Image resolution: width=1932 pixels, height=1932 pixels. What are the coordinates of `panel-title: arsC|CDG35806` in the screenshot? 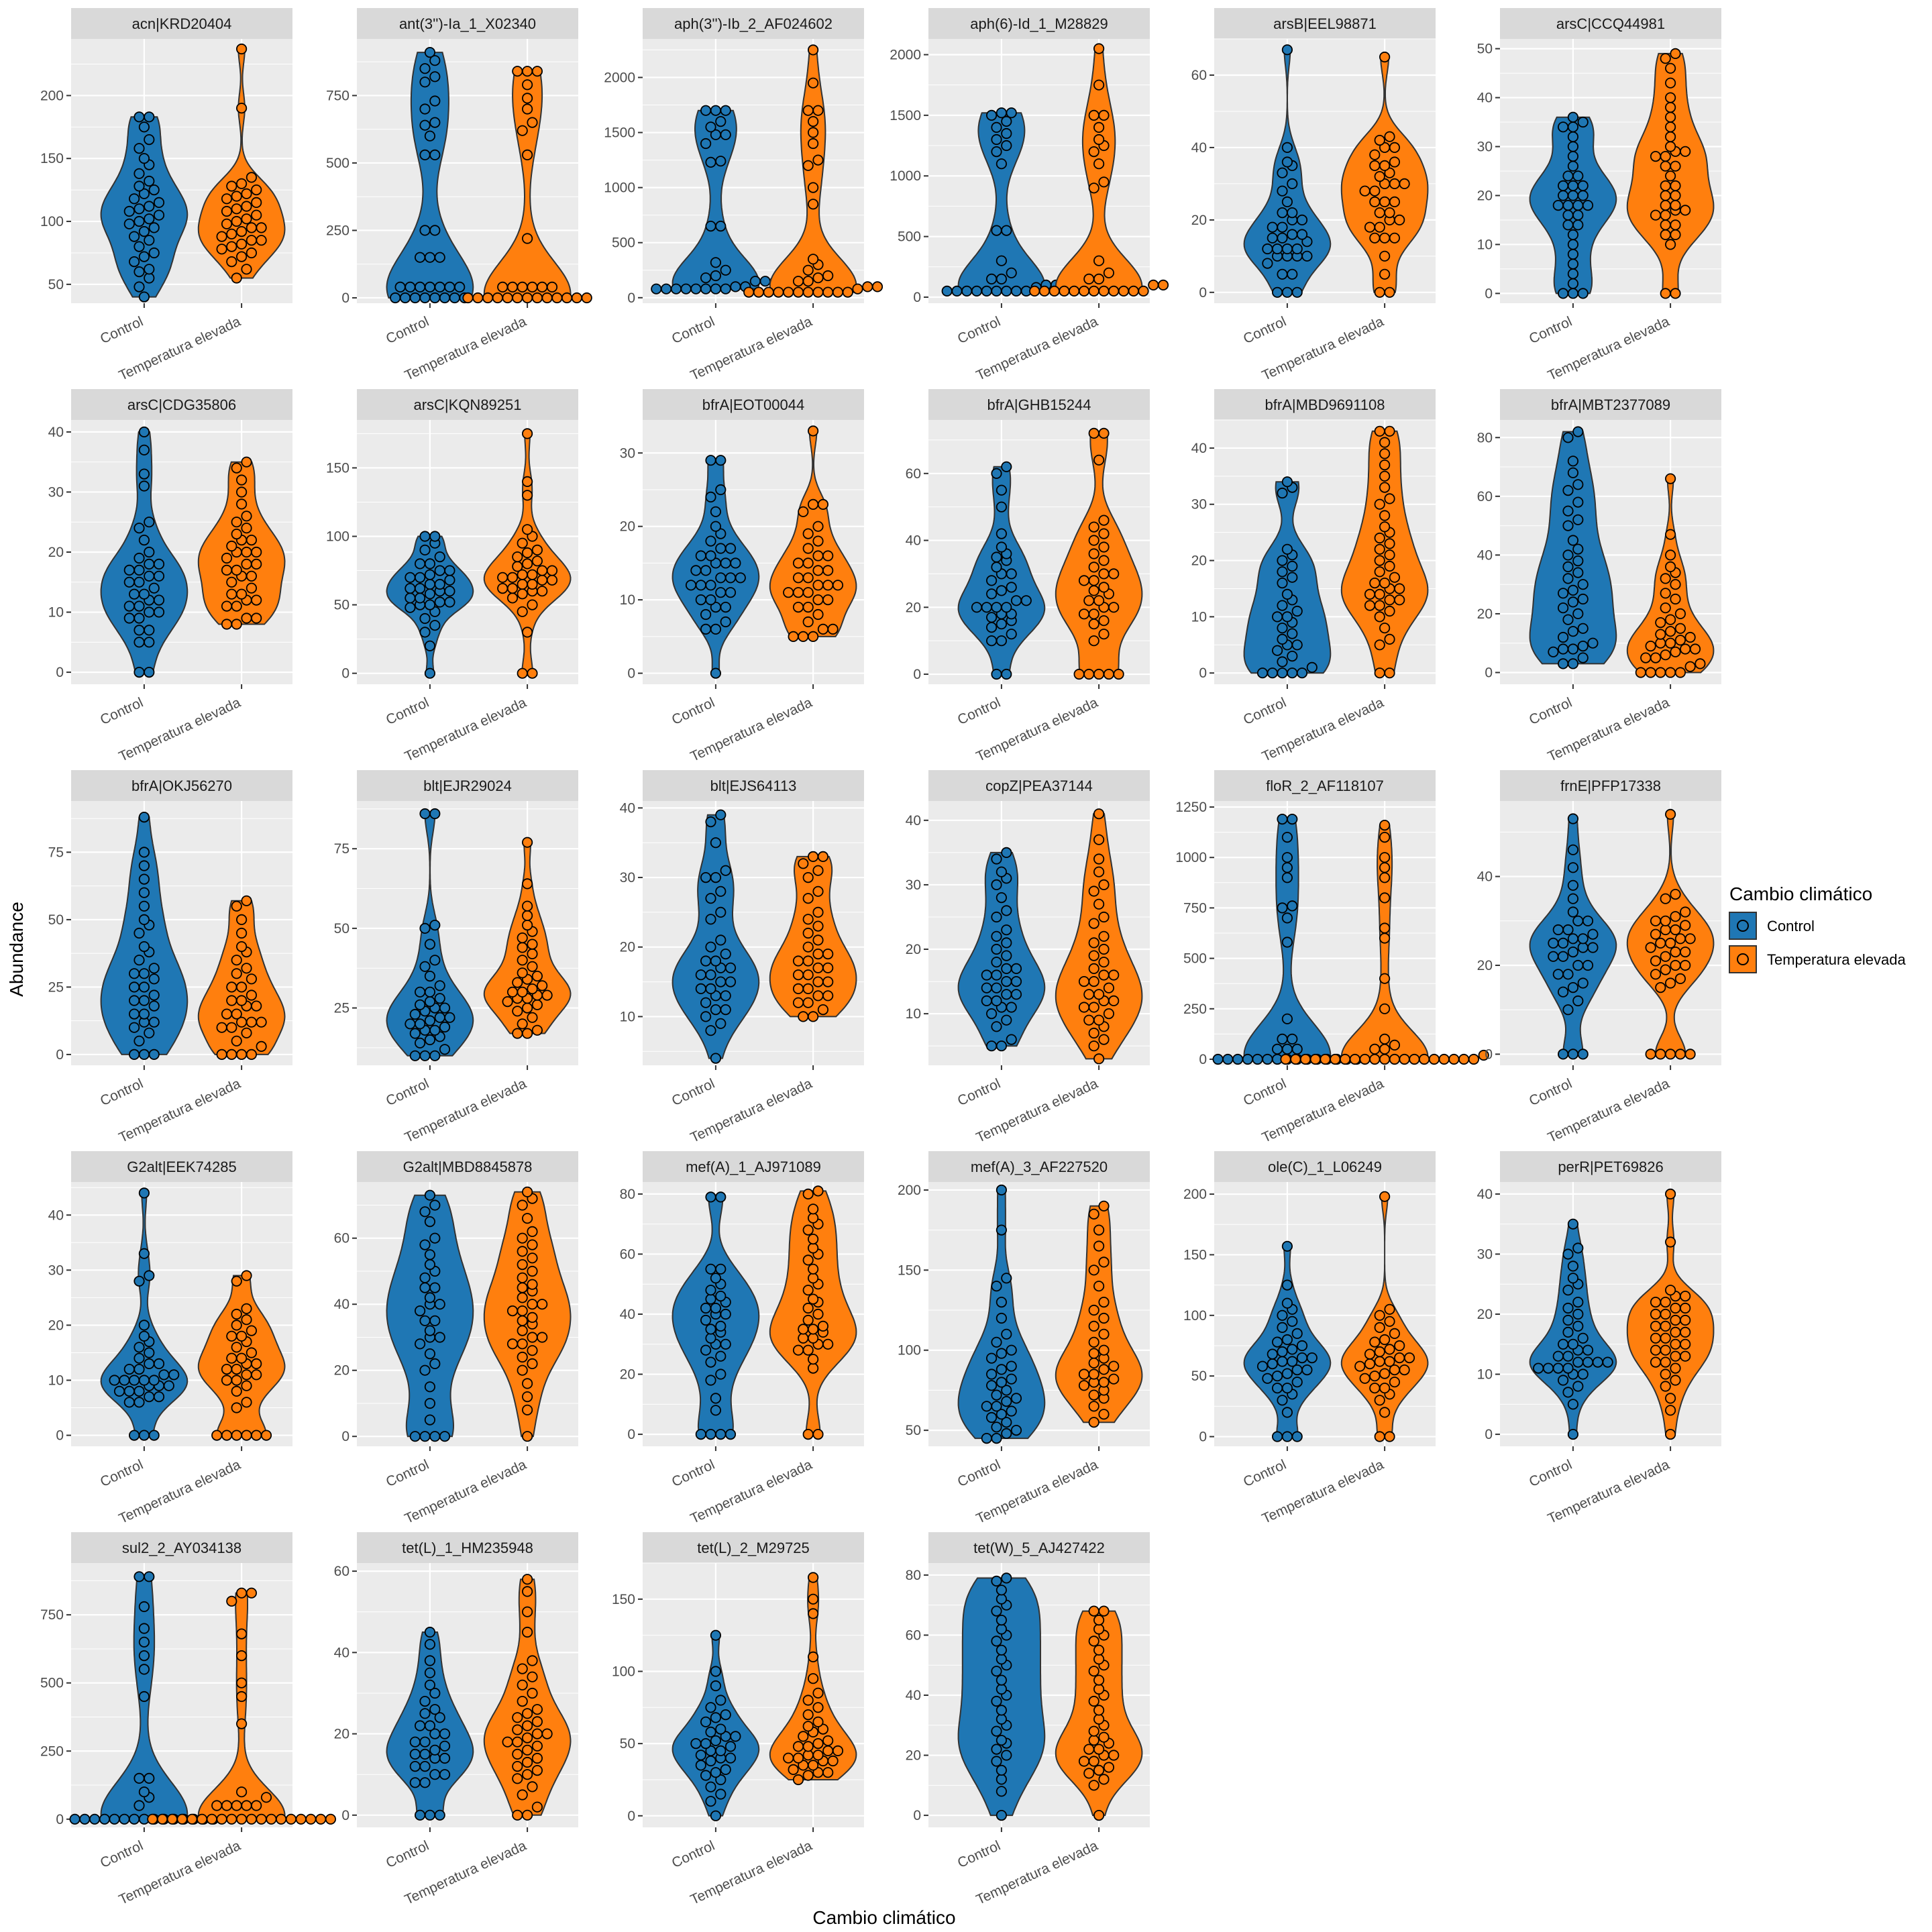 It's located at (181, 404).